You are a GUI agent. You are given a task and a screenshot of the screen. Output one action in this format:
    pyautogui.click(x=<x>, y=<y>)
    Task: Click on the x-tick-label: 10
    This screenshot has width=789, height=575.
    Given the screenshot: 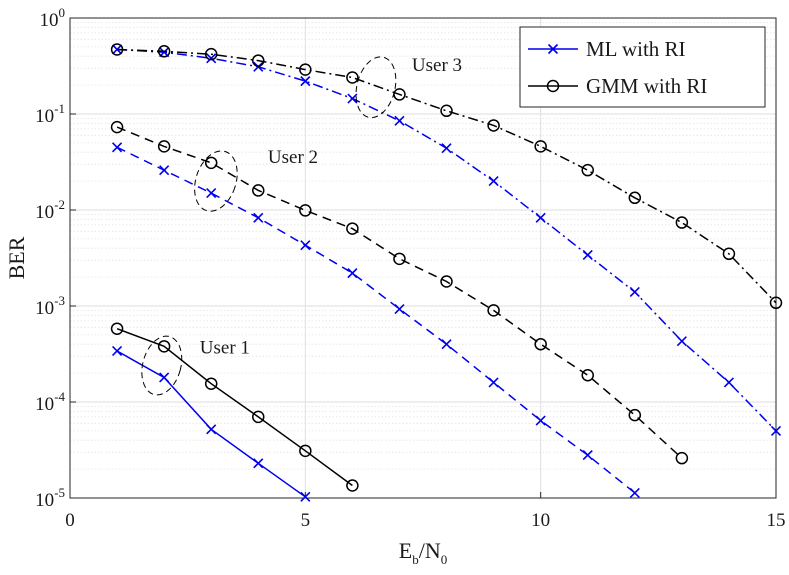 What is the action you would take?
    pyautogui.click(x=540, y=520)
    